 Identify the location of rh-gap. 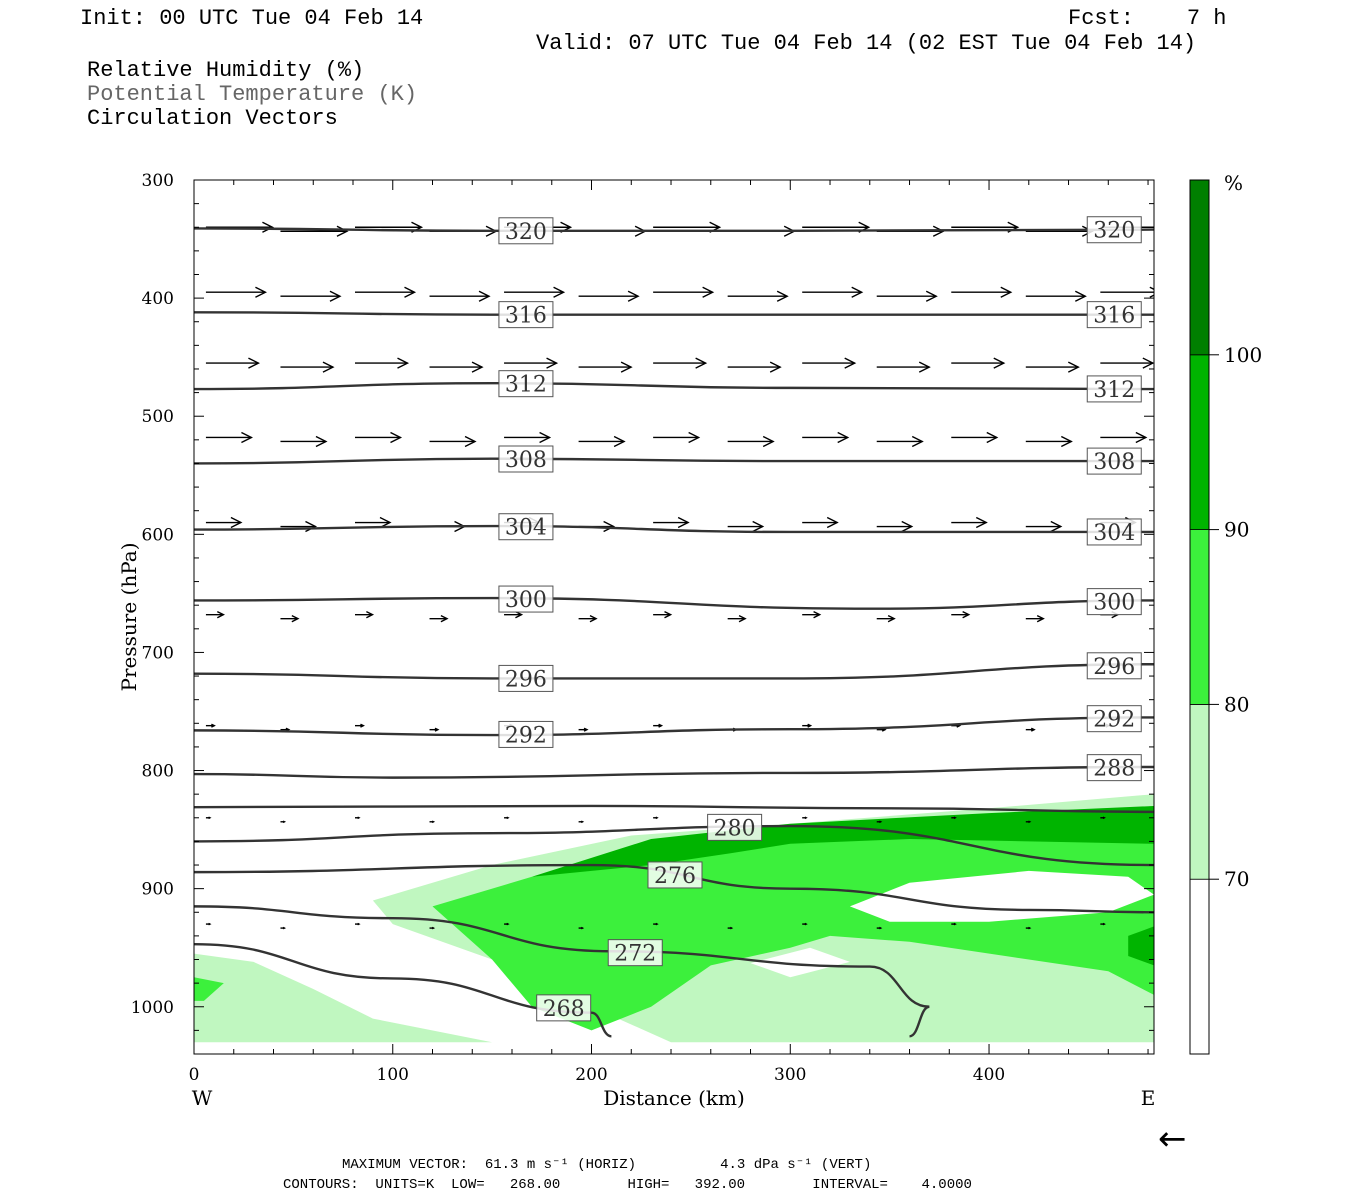
(1001, 896).